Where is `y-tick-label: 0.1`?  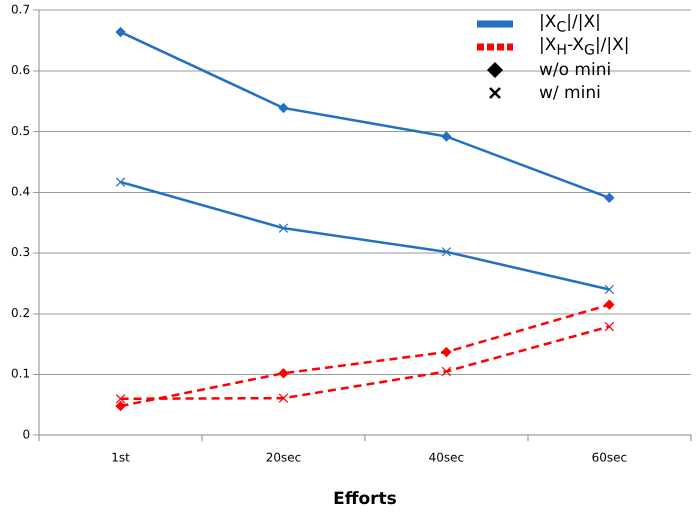 y-tick-label: 0.1 is located at coordinates (20, 373).